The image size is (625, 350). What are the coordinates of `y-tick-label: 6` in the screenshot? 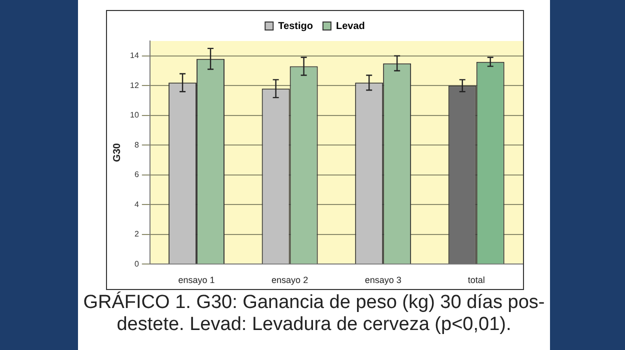 It's located at (137, 175).